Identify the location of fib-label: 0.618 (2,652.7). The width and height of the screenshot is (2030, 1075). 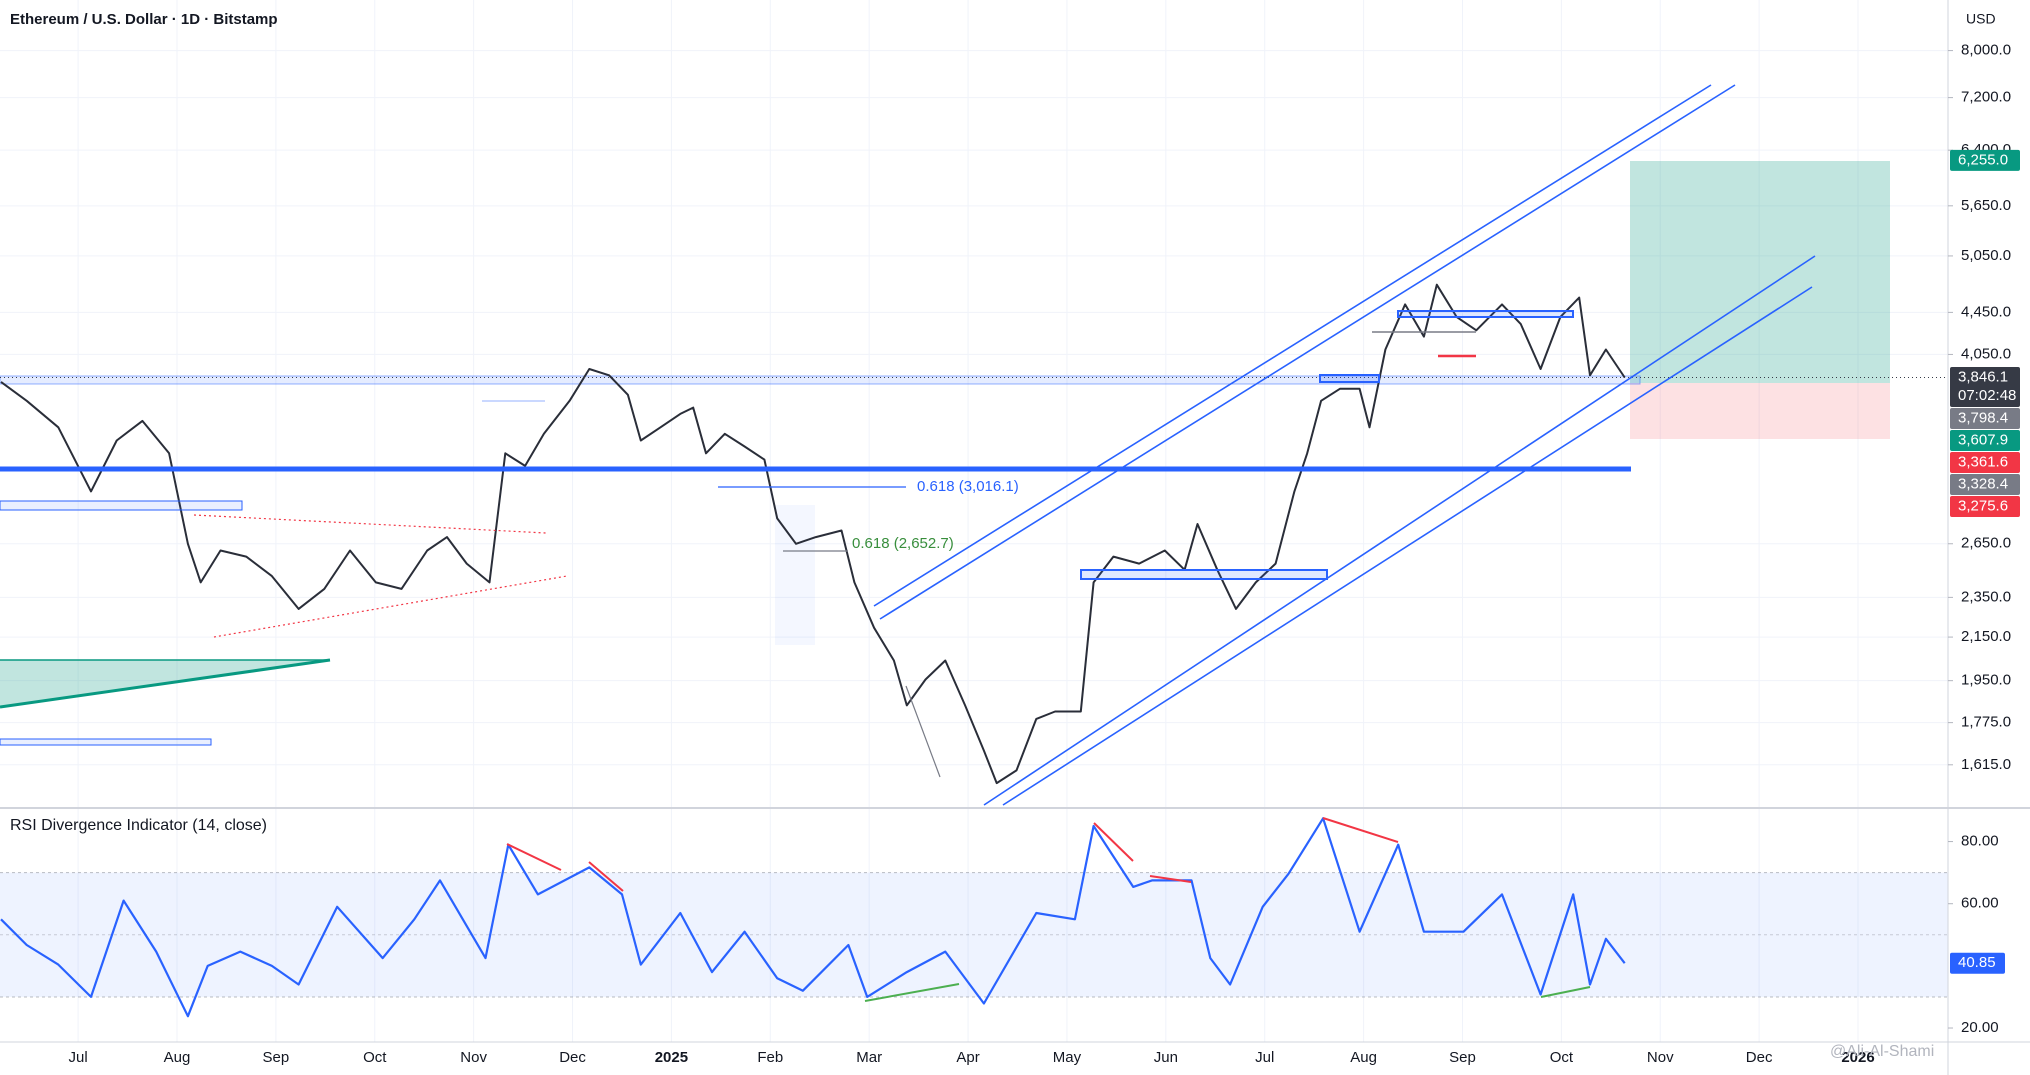
(903, 543).